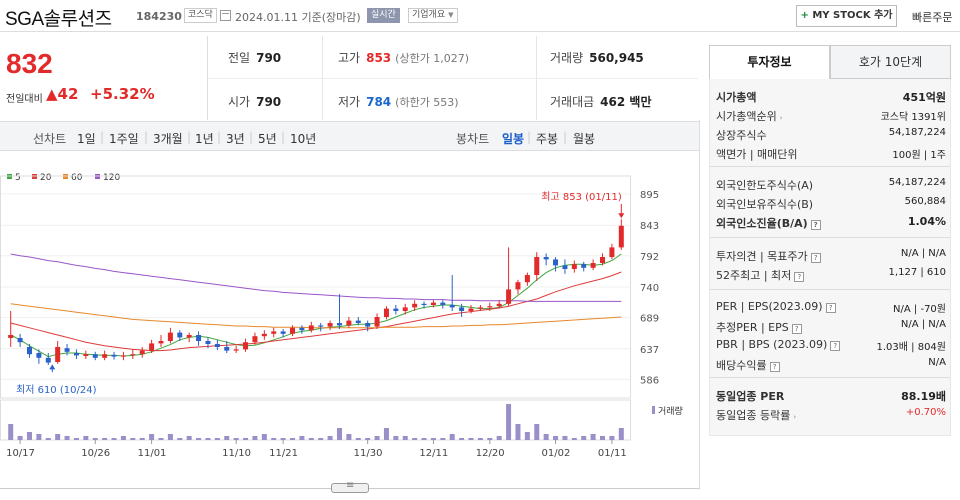  I want to click on add-my-stock-button: + MY STOCK 추가, so click(846, 16).